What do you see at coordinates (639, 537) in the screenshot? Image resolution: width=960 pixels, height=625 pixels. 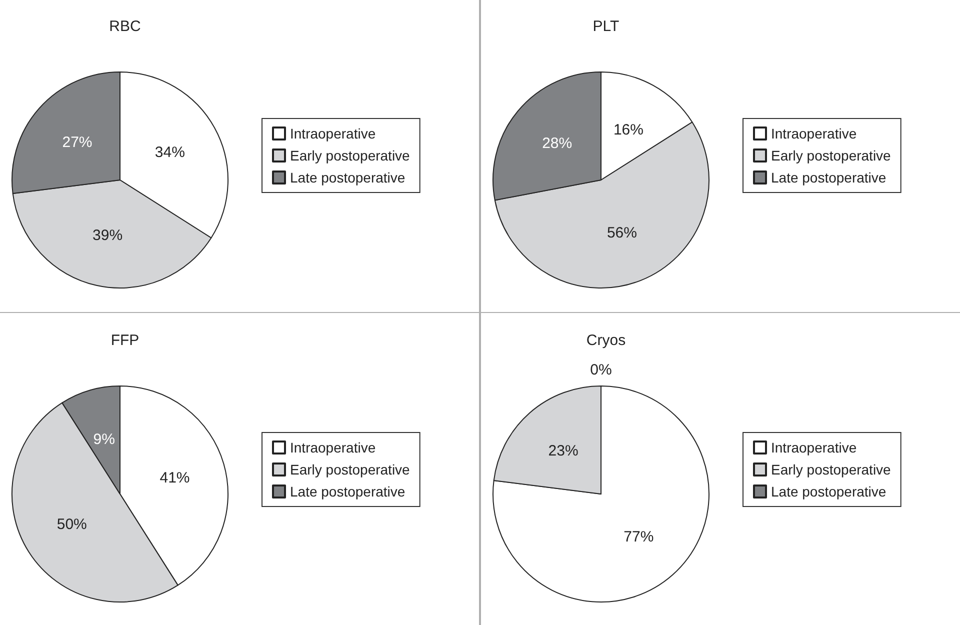 I see `data-label: 77%` at bounding box center [639, 537].